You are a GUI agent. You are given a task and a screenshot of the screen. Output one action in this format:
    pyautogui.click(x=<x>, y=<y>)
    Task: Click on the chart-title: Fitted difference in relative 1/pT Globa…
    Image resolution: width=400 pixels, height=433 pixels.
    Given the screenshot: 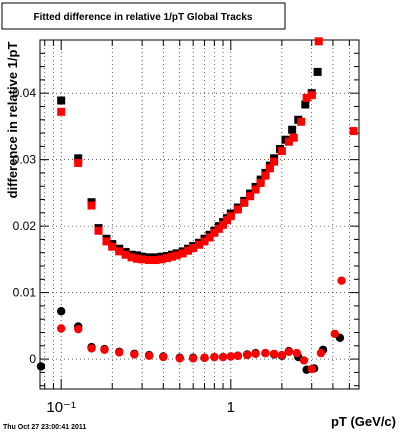 What is the action you would take?
    pyautogui.click(x=143, y=17)
    